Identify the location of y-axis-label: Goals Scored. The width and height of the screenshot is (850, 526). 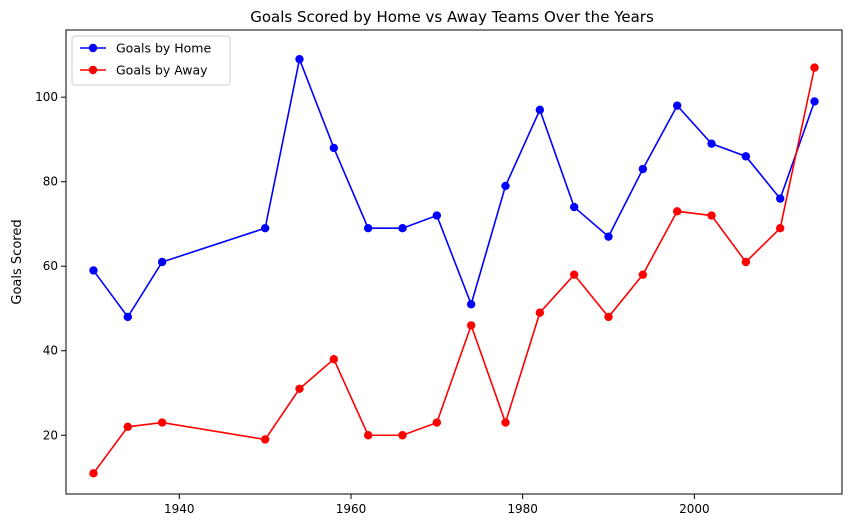
(17, 261).